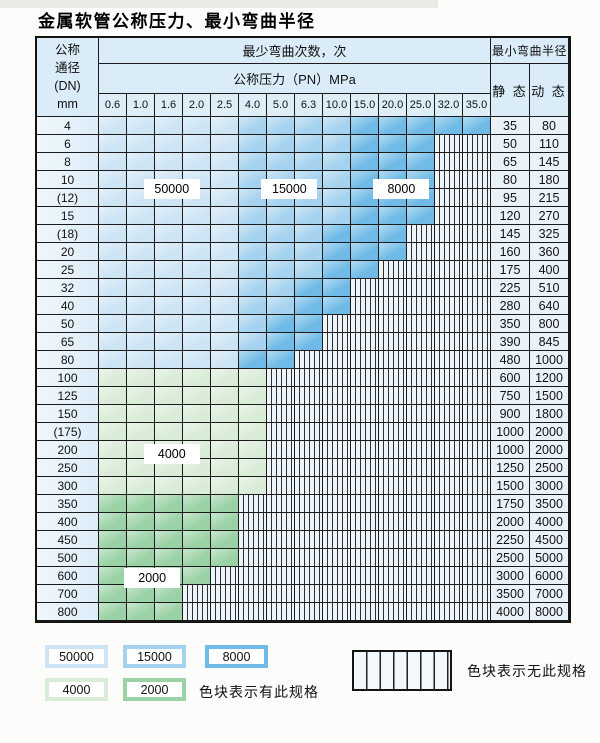 The image size is (600, 743). I want to click on dynamic-radius-value: 6000, so click(549, 576).